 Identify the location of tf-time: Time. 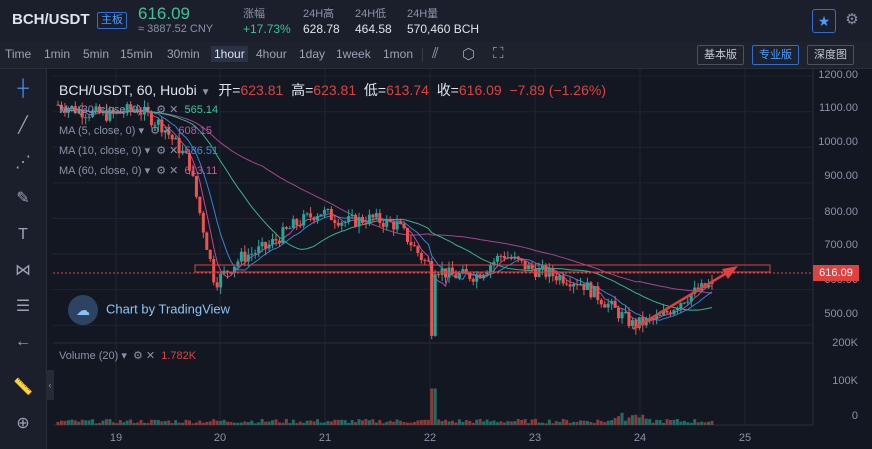
(18, 54).